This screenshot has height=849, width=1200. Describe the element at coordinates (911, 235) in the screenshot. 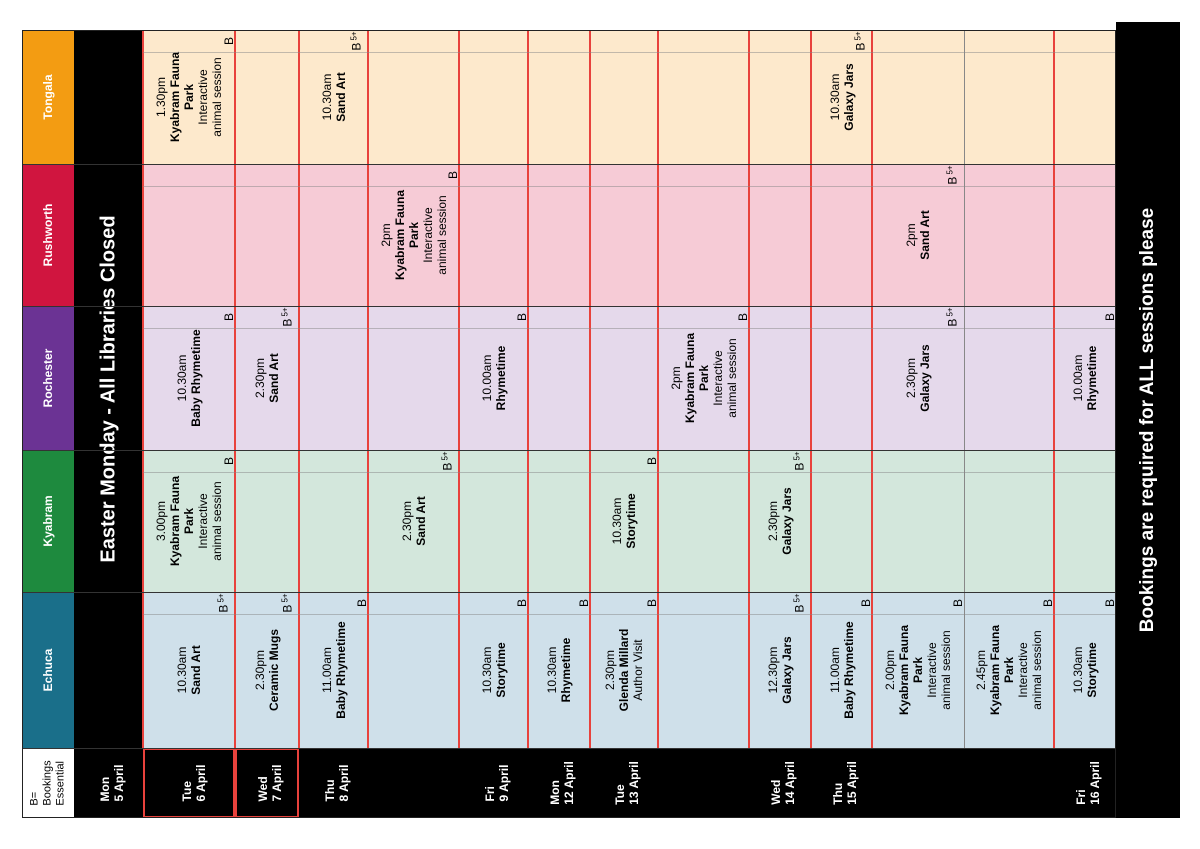

I see `event-line: 2pm` at that location.